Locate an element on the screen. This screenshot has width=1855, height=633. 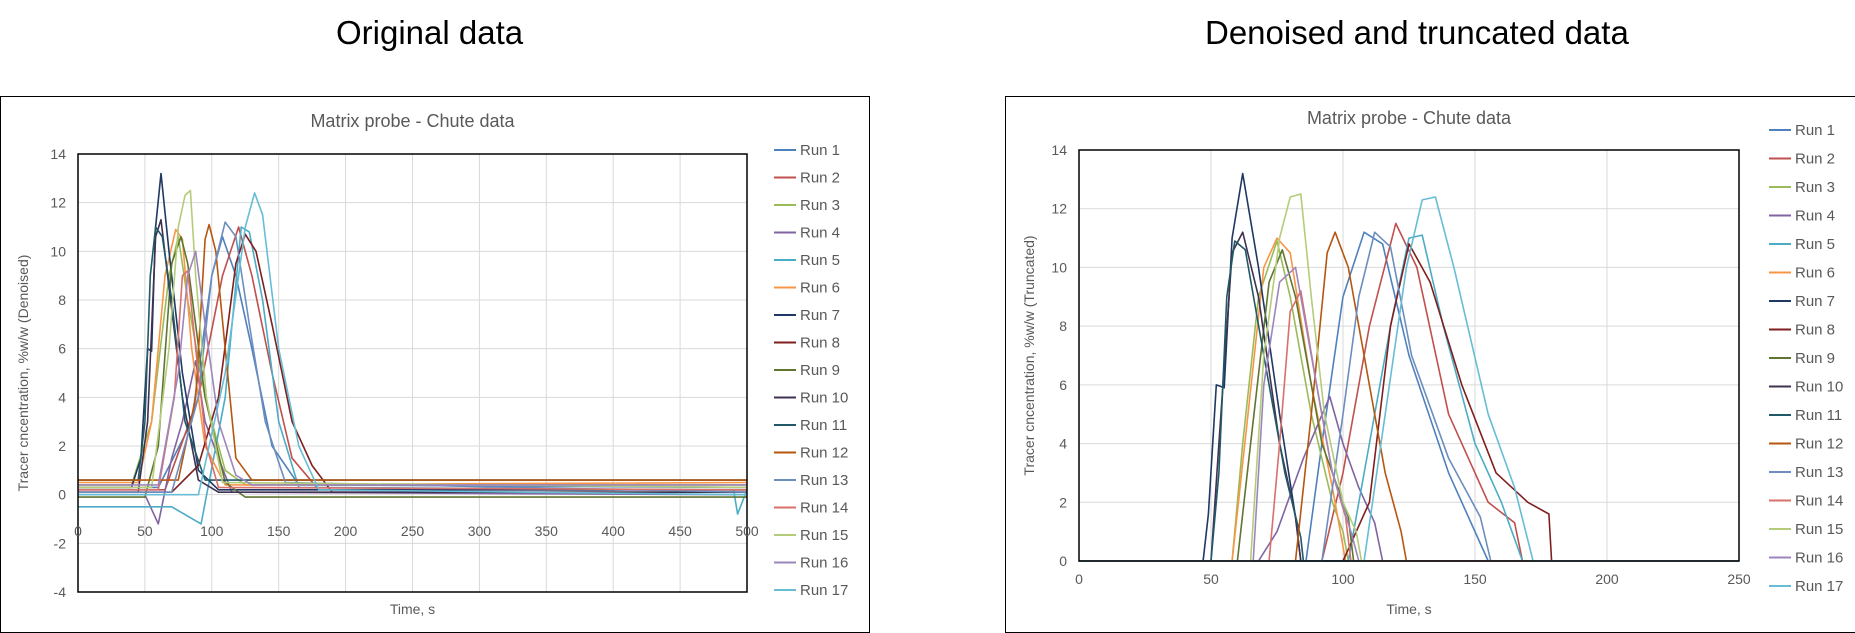
original-y-tick-label-7: 10 is located at coordinates (58, 251).